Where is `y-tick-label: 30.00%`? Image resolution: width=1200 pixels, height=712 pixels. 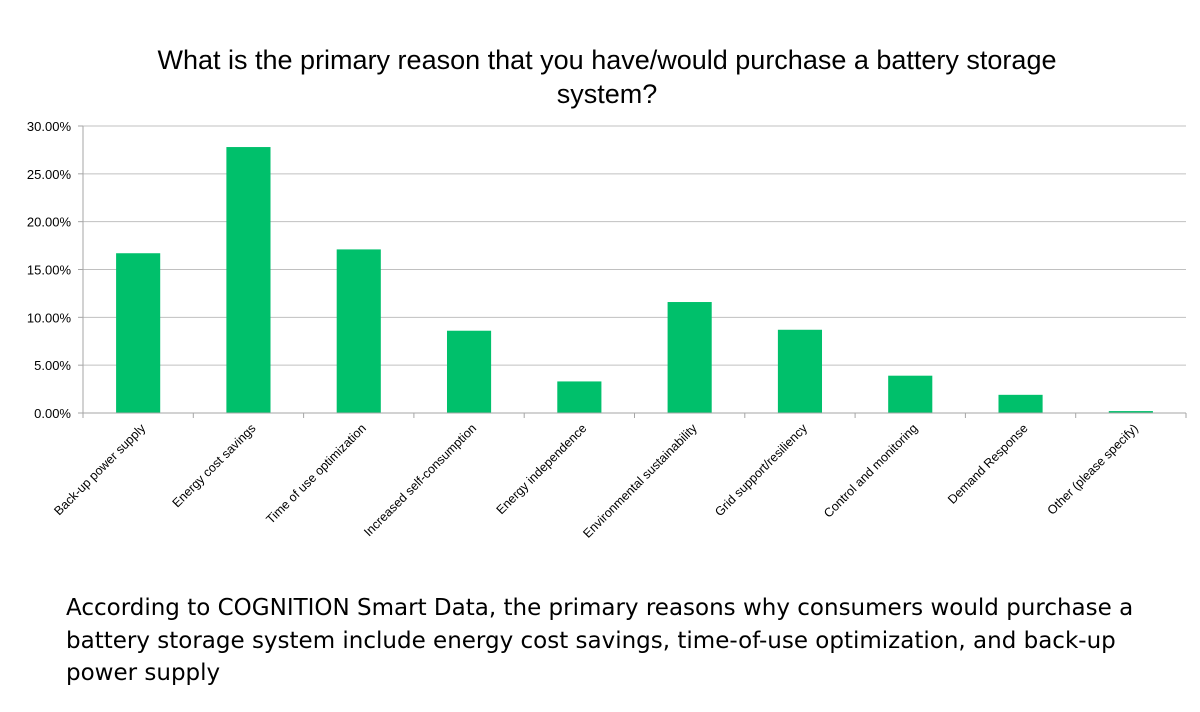 y-tick-label: 30.00% is located at coordinates (49, 126).